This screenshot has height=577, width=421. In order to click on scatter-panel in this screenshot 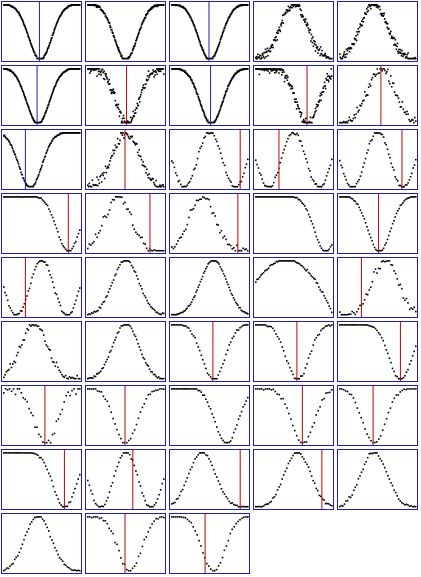, I will do `click(41, 31)`.